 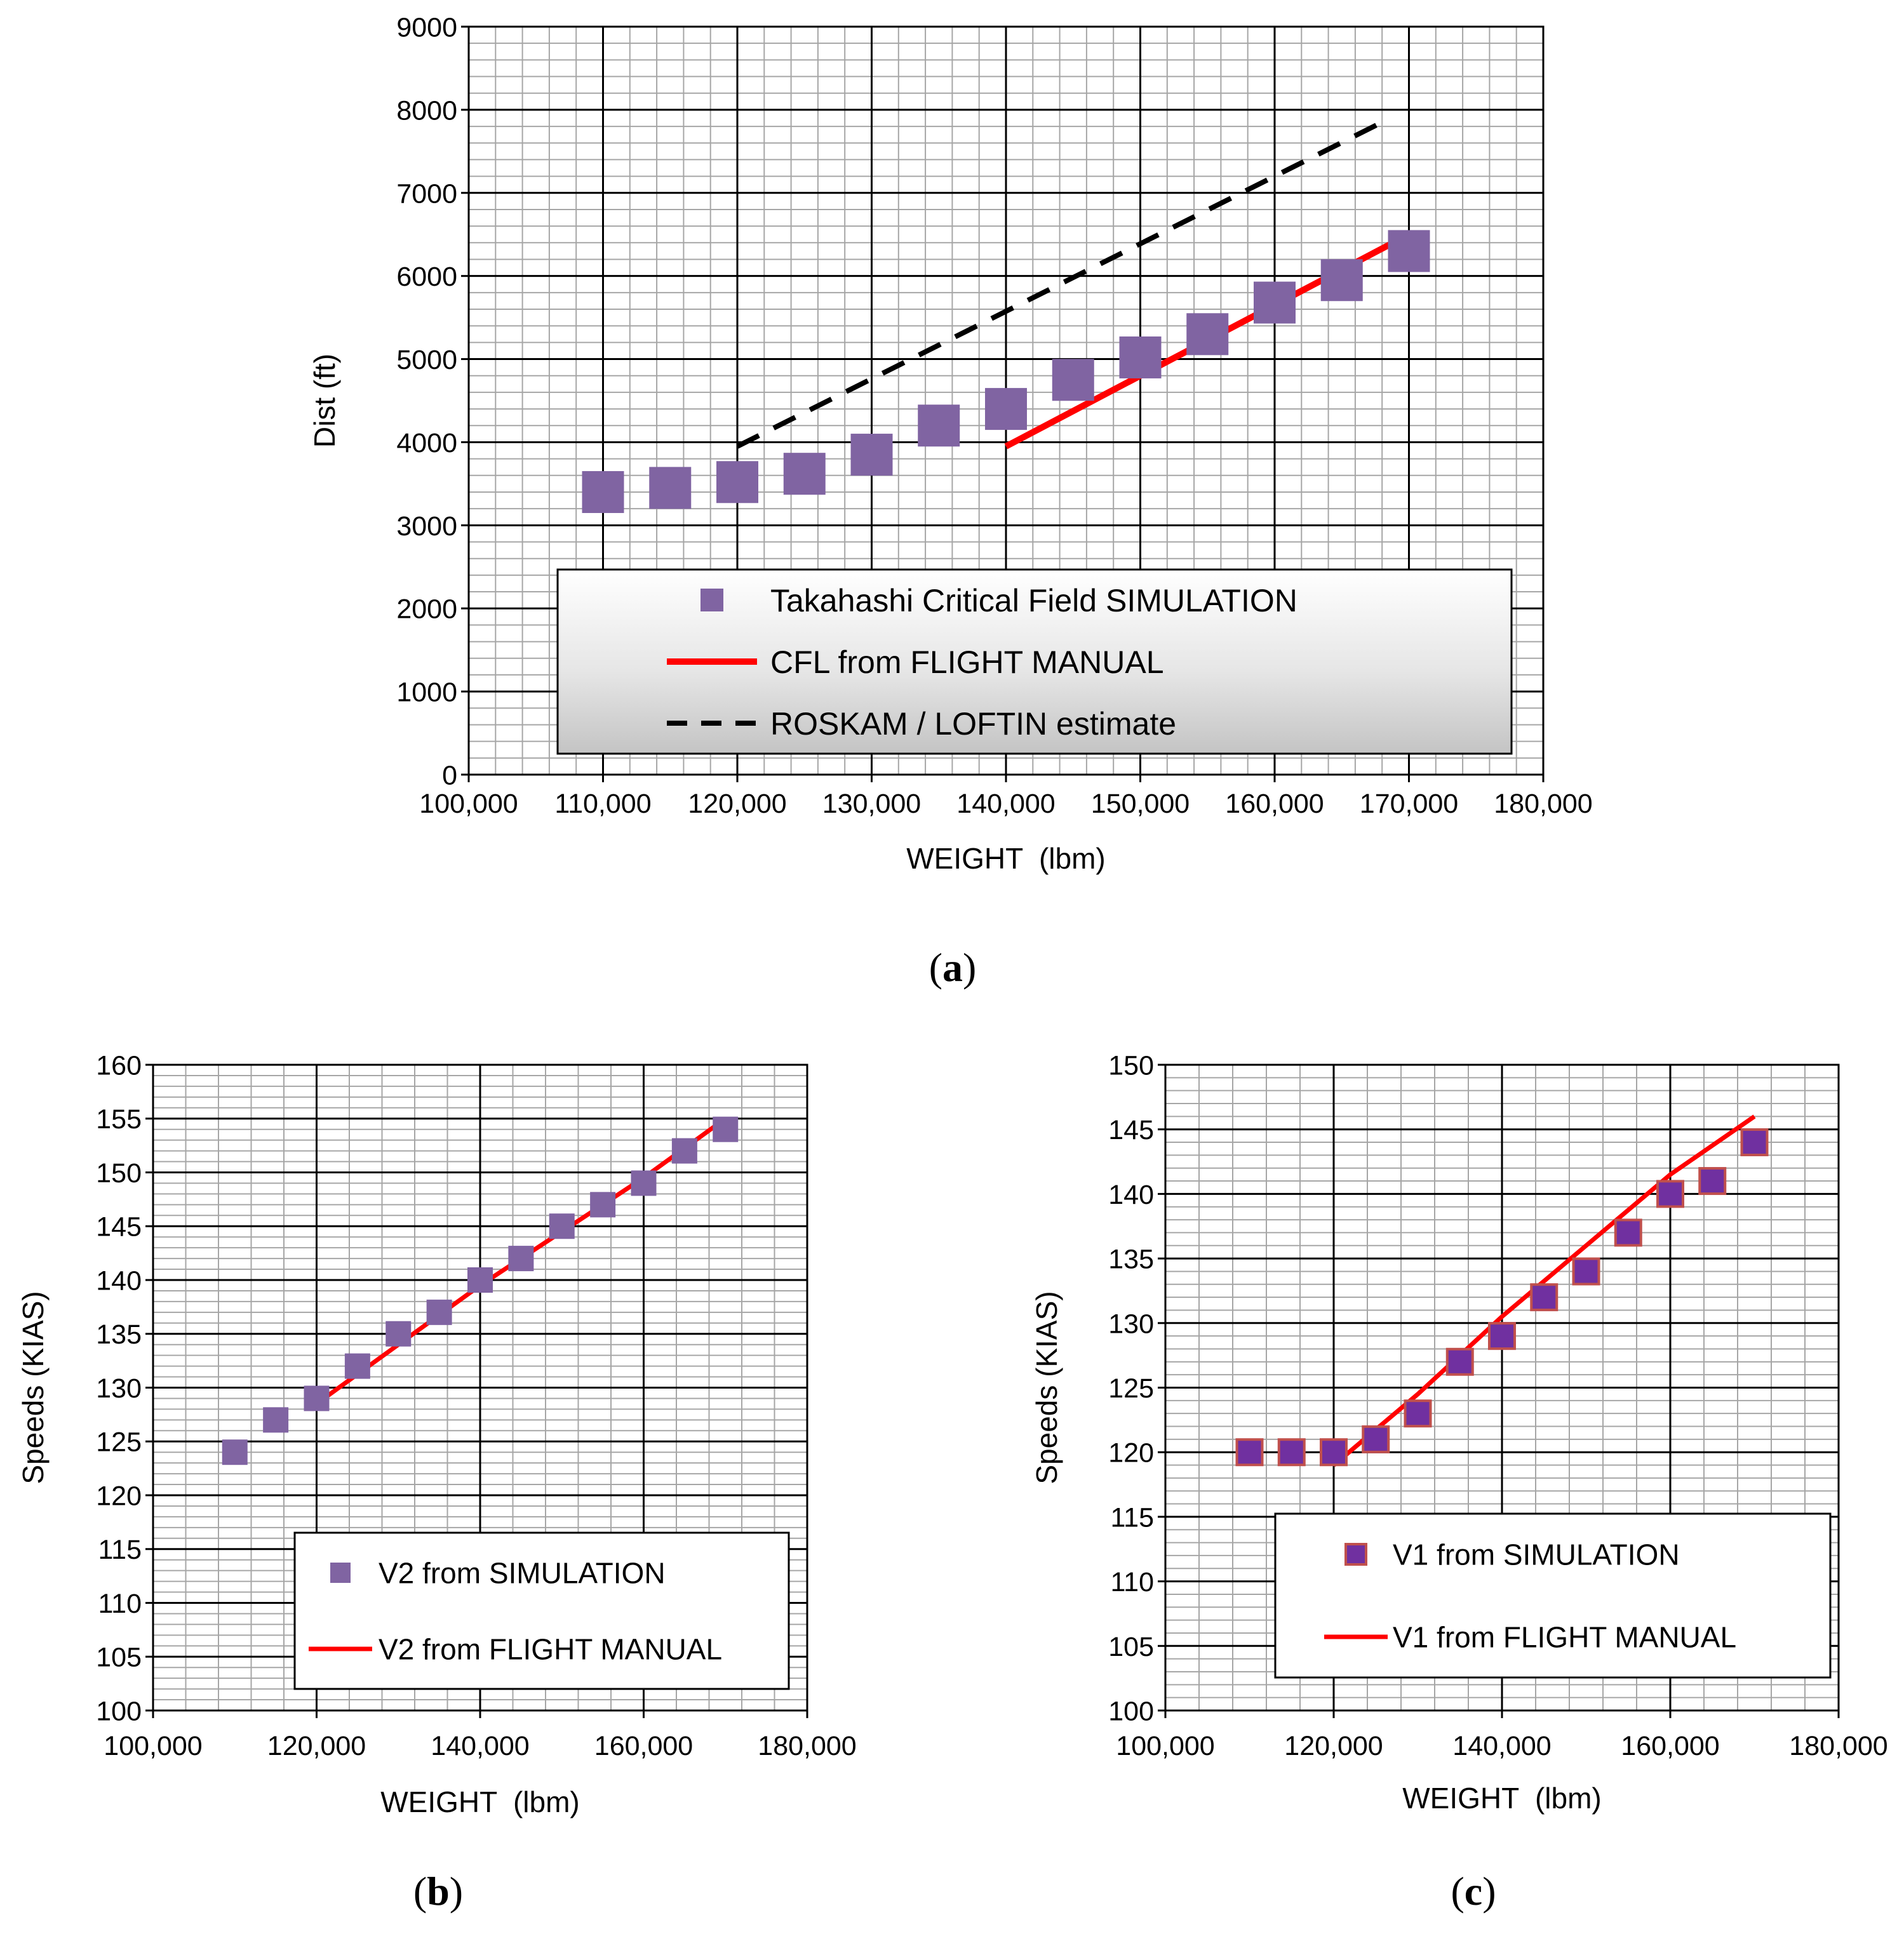 I want to click on caption-c: (c), so click(x=1473, y=1892).